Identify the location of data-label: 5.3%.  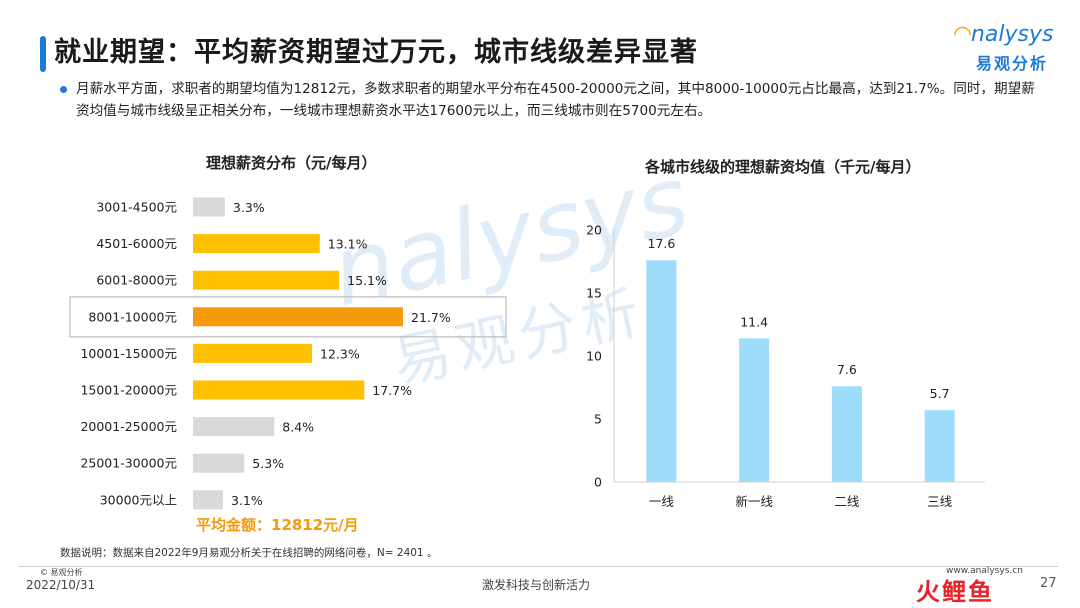
(268, 463).